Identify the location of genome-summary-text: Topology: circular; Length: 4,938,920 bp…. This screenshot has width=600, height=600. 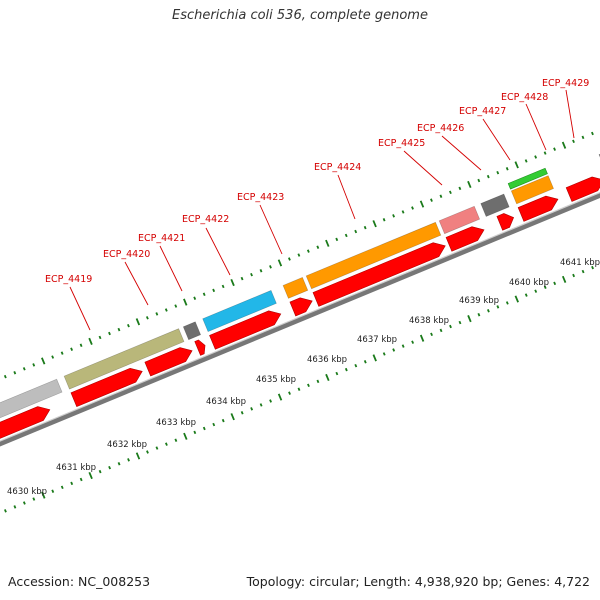
(418, 581).